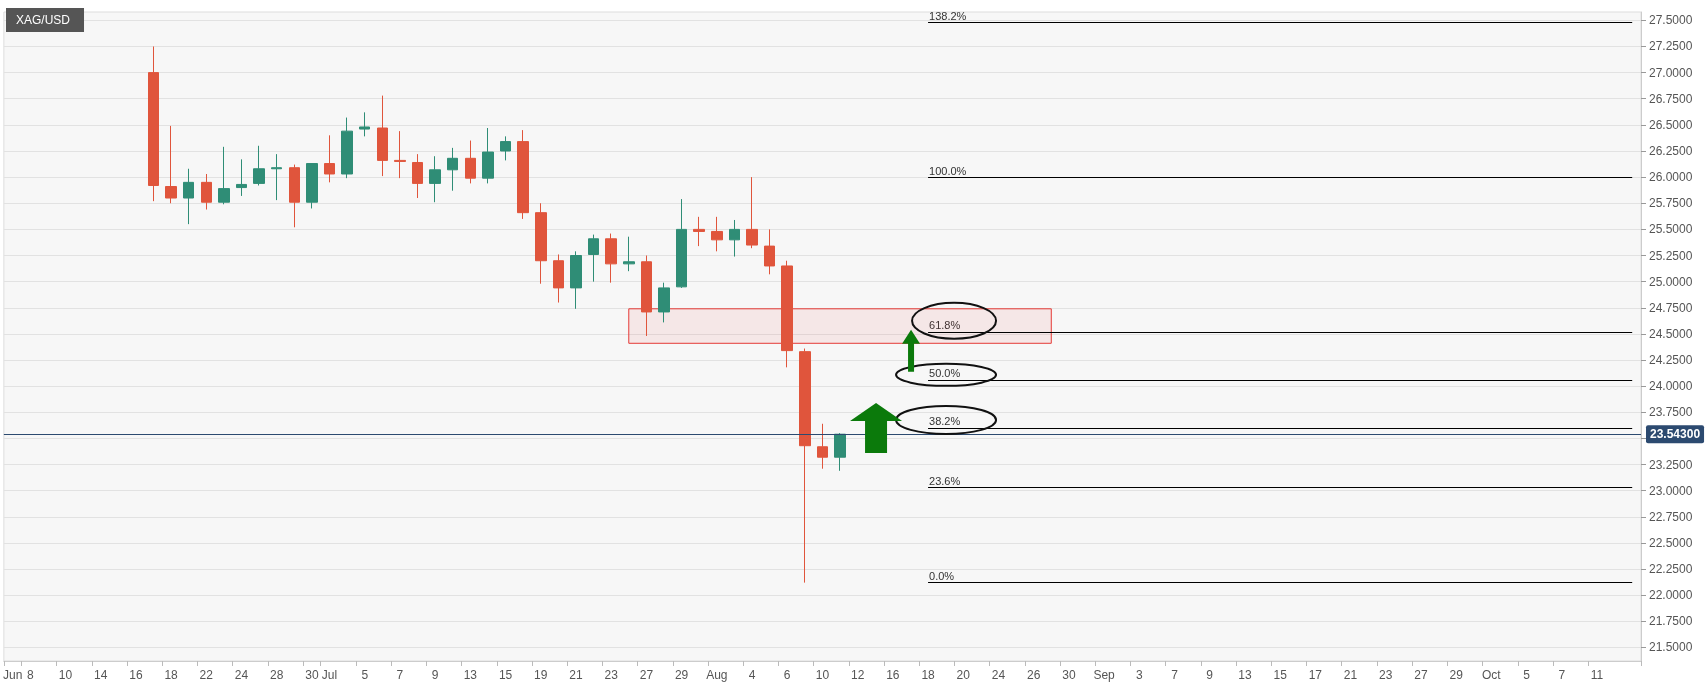  I want to click on y-tick-label: 25.2500, so click(1671, 255).